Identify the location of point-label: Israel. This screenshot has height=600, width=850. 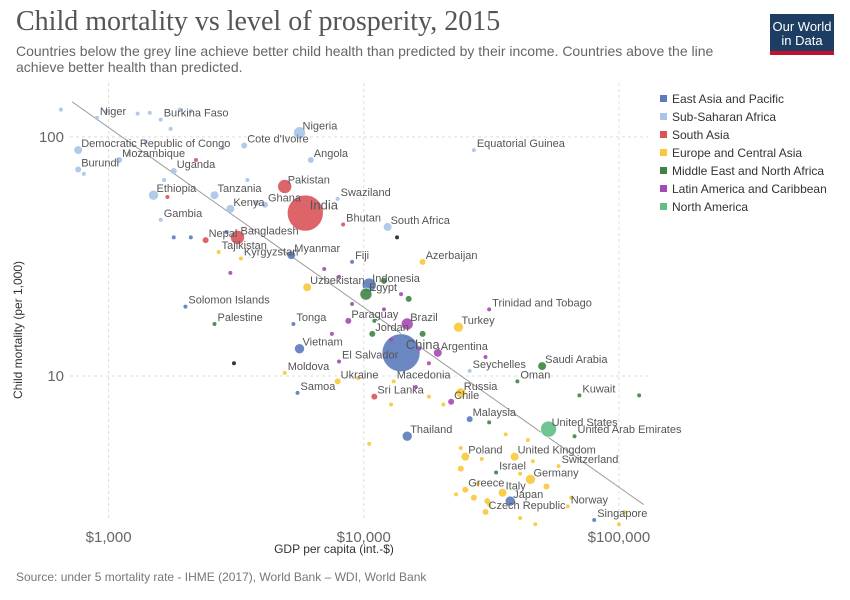
(512, 466).